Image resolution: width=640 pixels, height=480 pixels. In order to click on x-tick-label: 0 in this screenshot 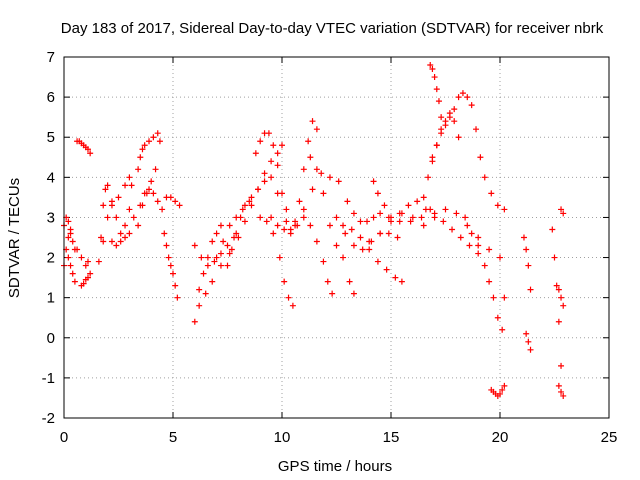, I will do `click(64, 437)`.